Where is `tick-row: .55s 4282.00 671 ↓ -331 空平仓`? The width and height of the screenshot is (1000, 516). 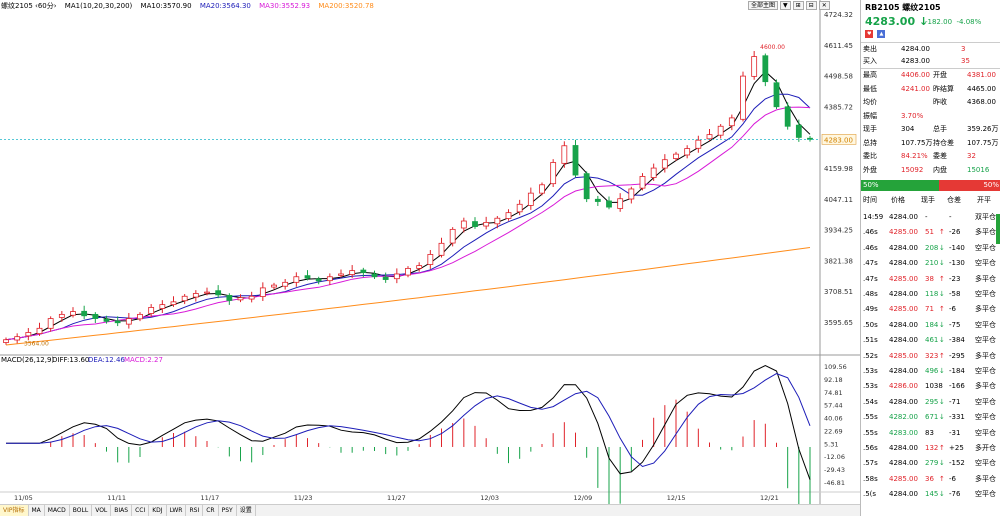
tick-row: .55s 4282.00 671 ↓ -331 空平仓 is located at coordinates (930, 417).